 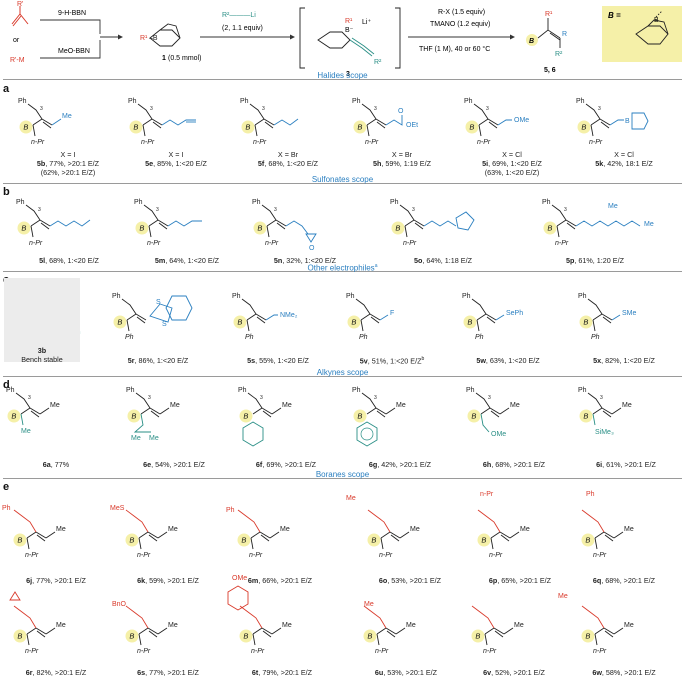 What do you see at coordinates (489, 631) in the screenshot?
I see `bond-b-6v` at bounding box center [489, 631].